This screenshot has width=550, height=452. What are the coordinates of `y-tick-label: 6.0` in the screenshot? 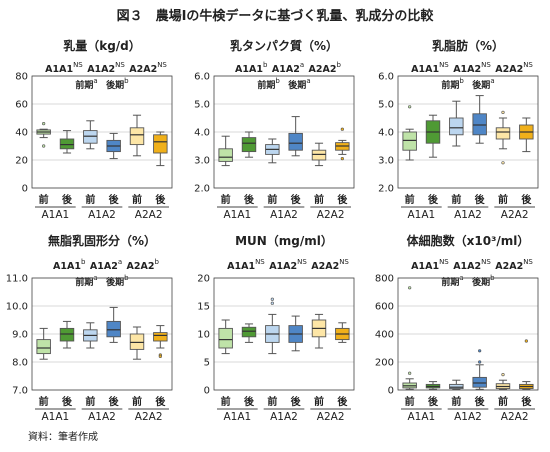 It's located at (386, 77).